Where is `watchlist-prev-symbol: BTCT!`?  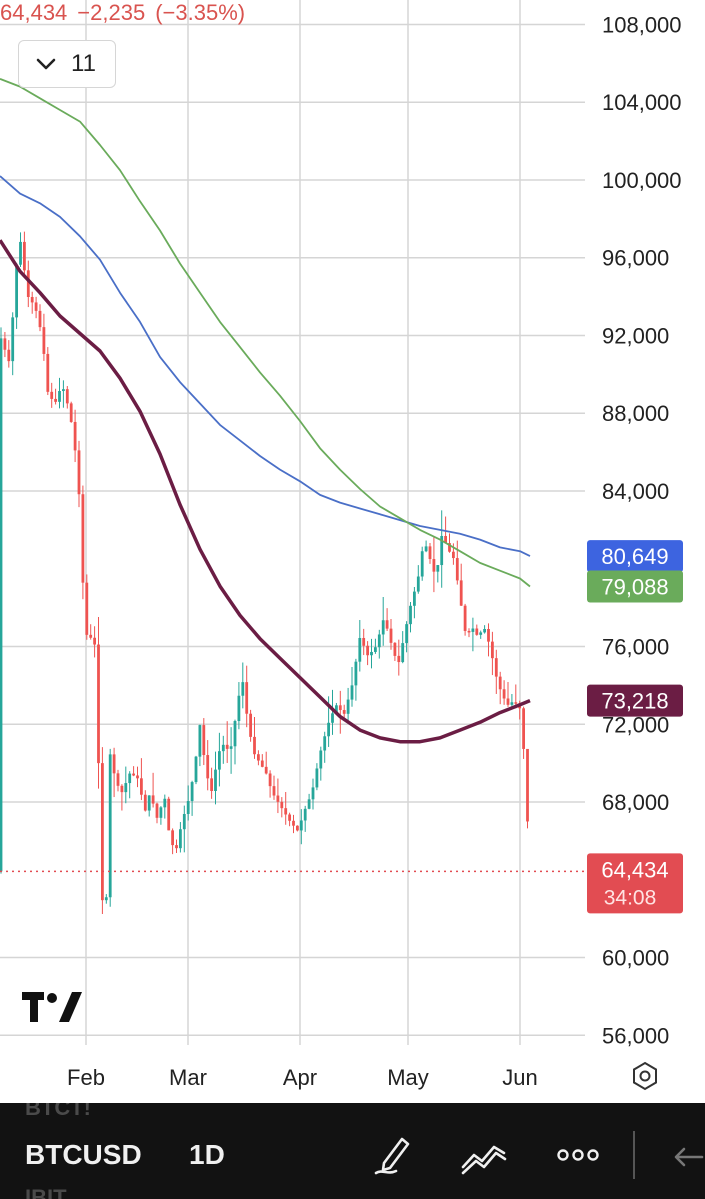 watchlist-prev-symbol: BTCT! is located at coordinates (58, 1111).